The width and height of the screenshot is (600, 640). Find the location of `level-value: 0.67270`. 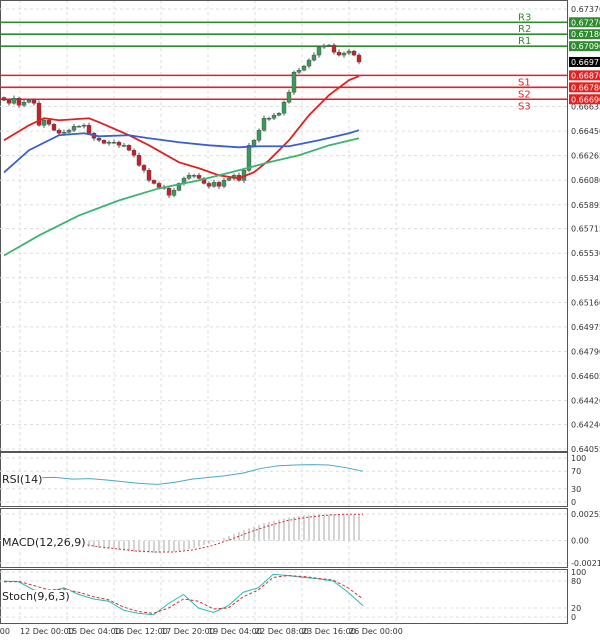

level-value: 0.67270 is located at coordinates (585, 22).